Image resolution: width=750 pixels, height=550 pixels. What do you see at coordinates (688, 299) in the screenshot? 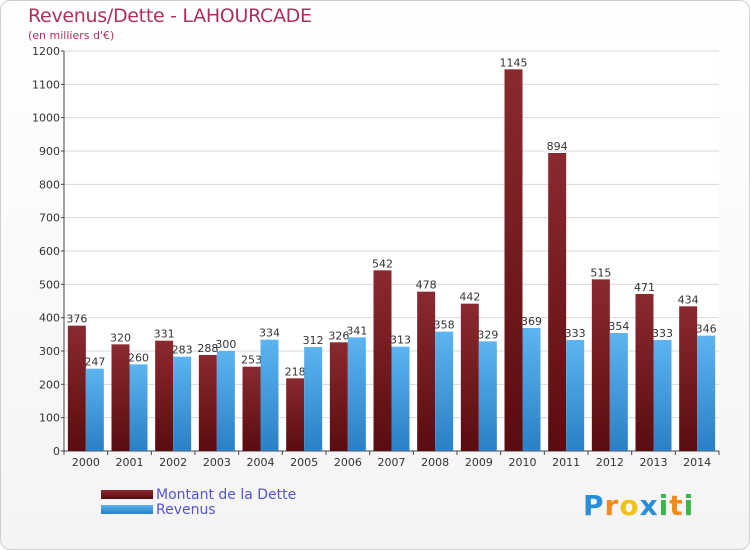
I see `data-label-dette: 434` at bounding box center [688, 299].